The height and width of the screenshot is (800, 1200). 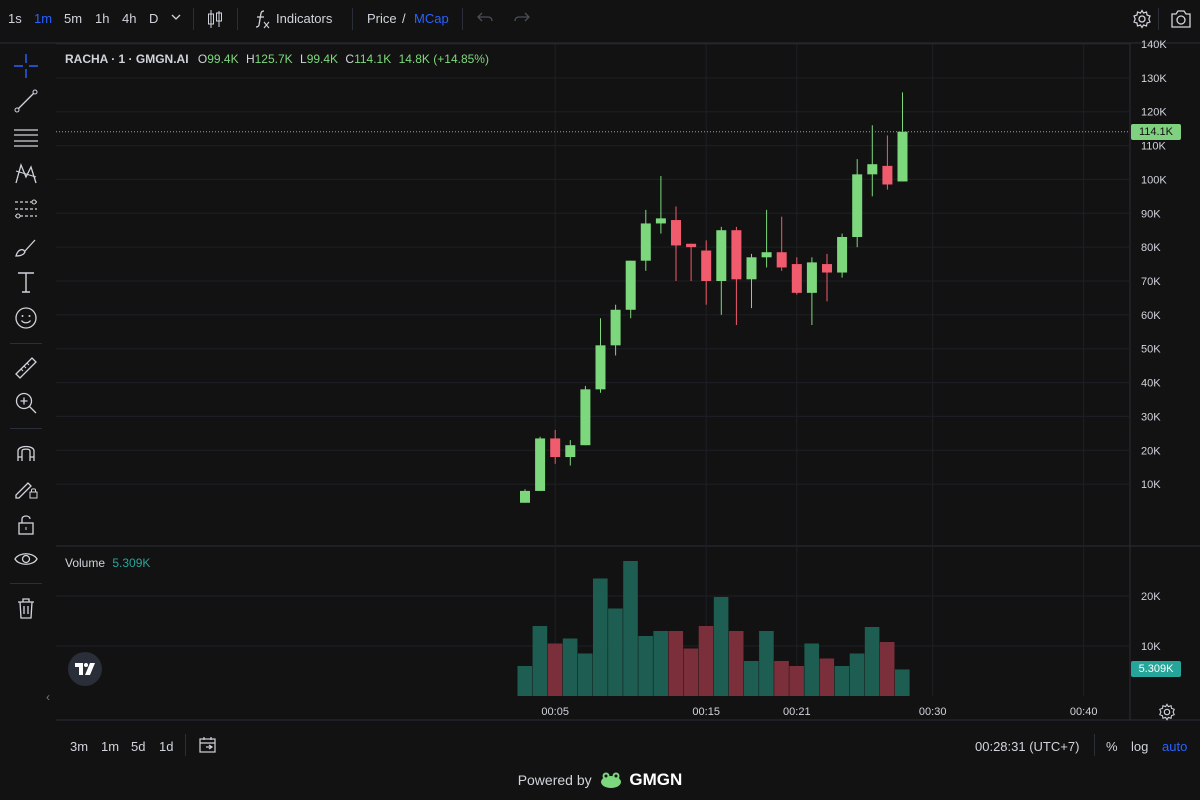 I want to click on chevron-down-icon, so click(x=176, y=18).